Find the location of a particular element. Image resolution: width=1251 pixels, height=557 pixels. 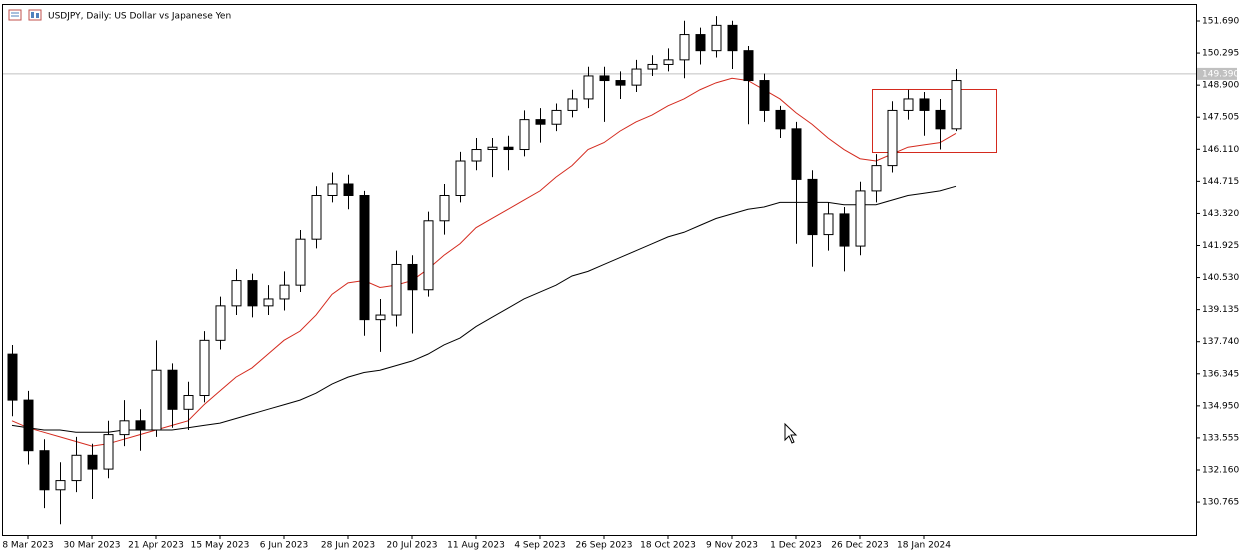

y-tick-label: 132.160 is located at coordinates (1220, 471).